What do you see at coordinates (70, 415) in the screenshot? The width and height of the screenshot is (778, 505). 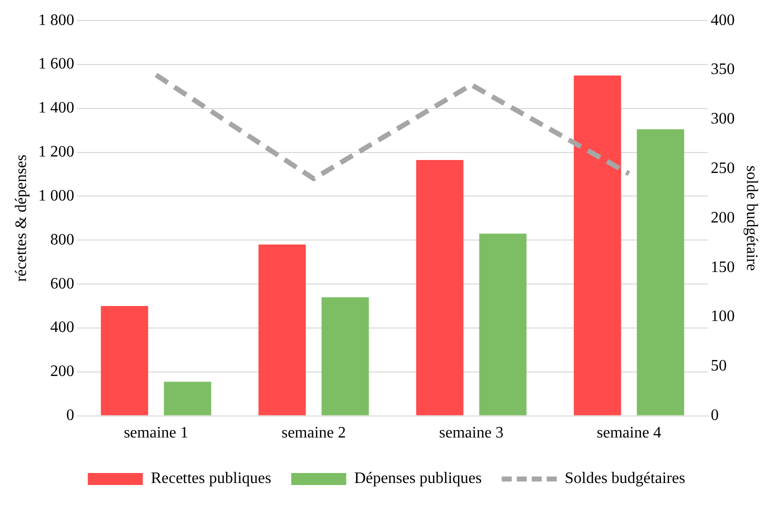 I see `y-tick-label: 0` at bounding box center [70, 415].